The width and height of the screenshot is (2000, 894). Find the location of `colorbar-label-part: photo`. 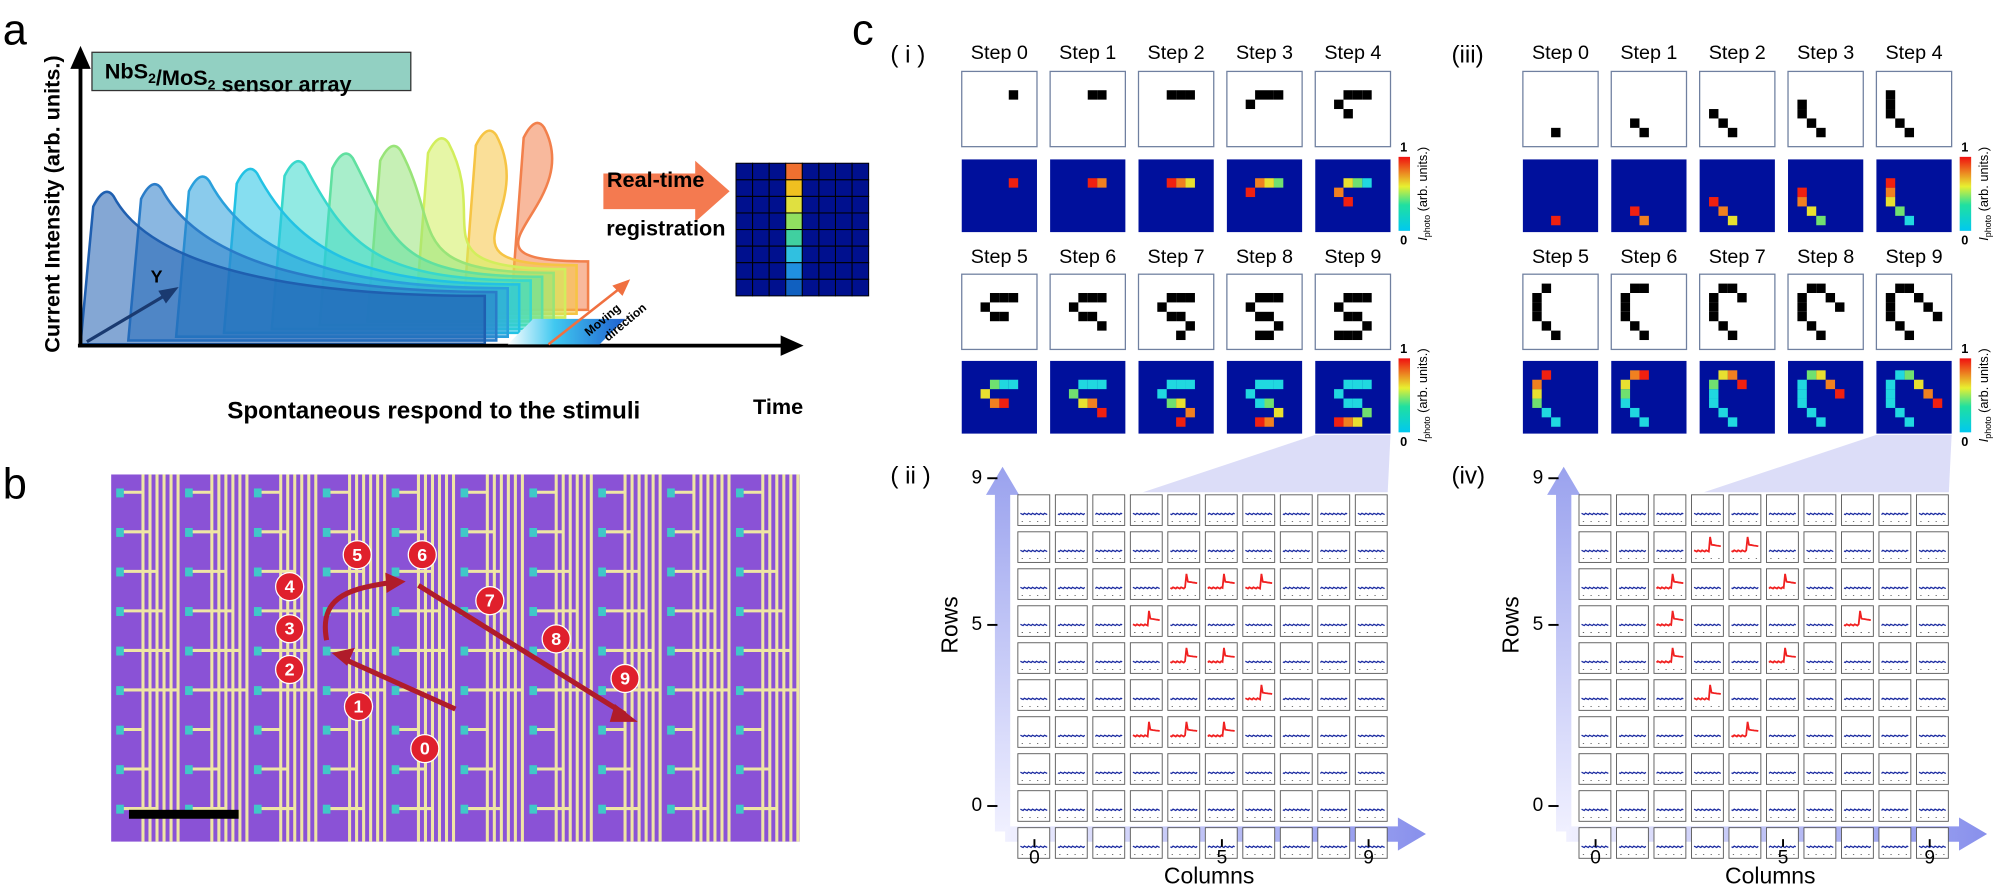

colorbar-label-part: photo is located at coordinates (1427, 427).